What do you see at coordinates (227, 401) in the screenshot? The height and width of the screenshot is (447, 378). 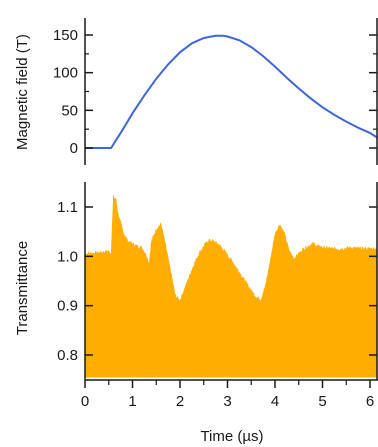 I see `bottom-xtick-label: 3` at bounding box center [227, 401].